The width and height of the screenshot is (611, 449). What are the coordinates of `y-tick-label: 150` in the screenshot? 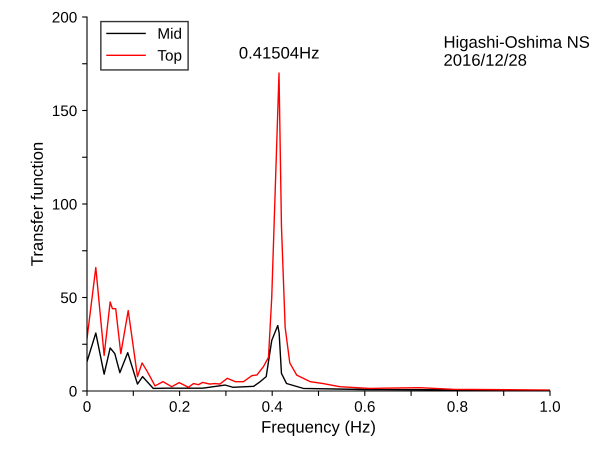 It's located at (64, 110).